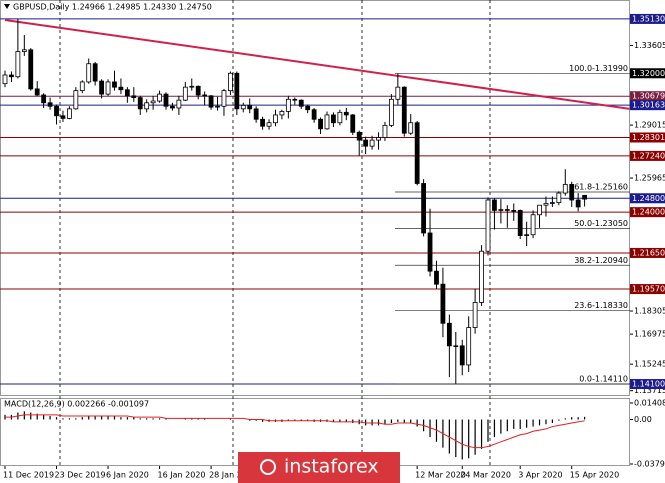 The height and width of the screenshot is (483, 665). I want to click on y-tick-label: 1.33605, so click(649, 45).